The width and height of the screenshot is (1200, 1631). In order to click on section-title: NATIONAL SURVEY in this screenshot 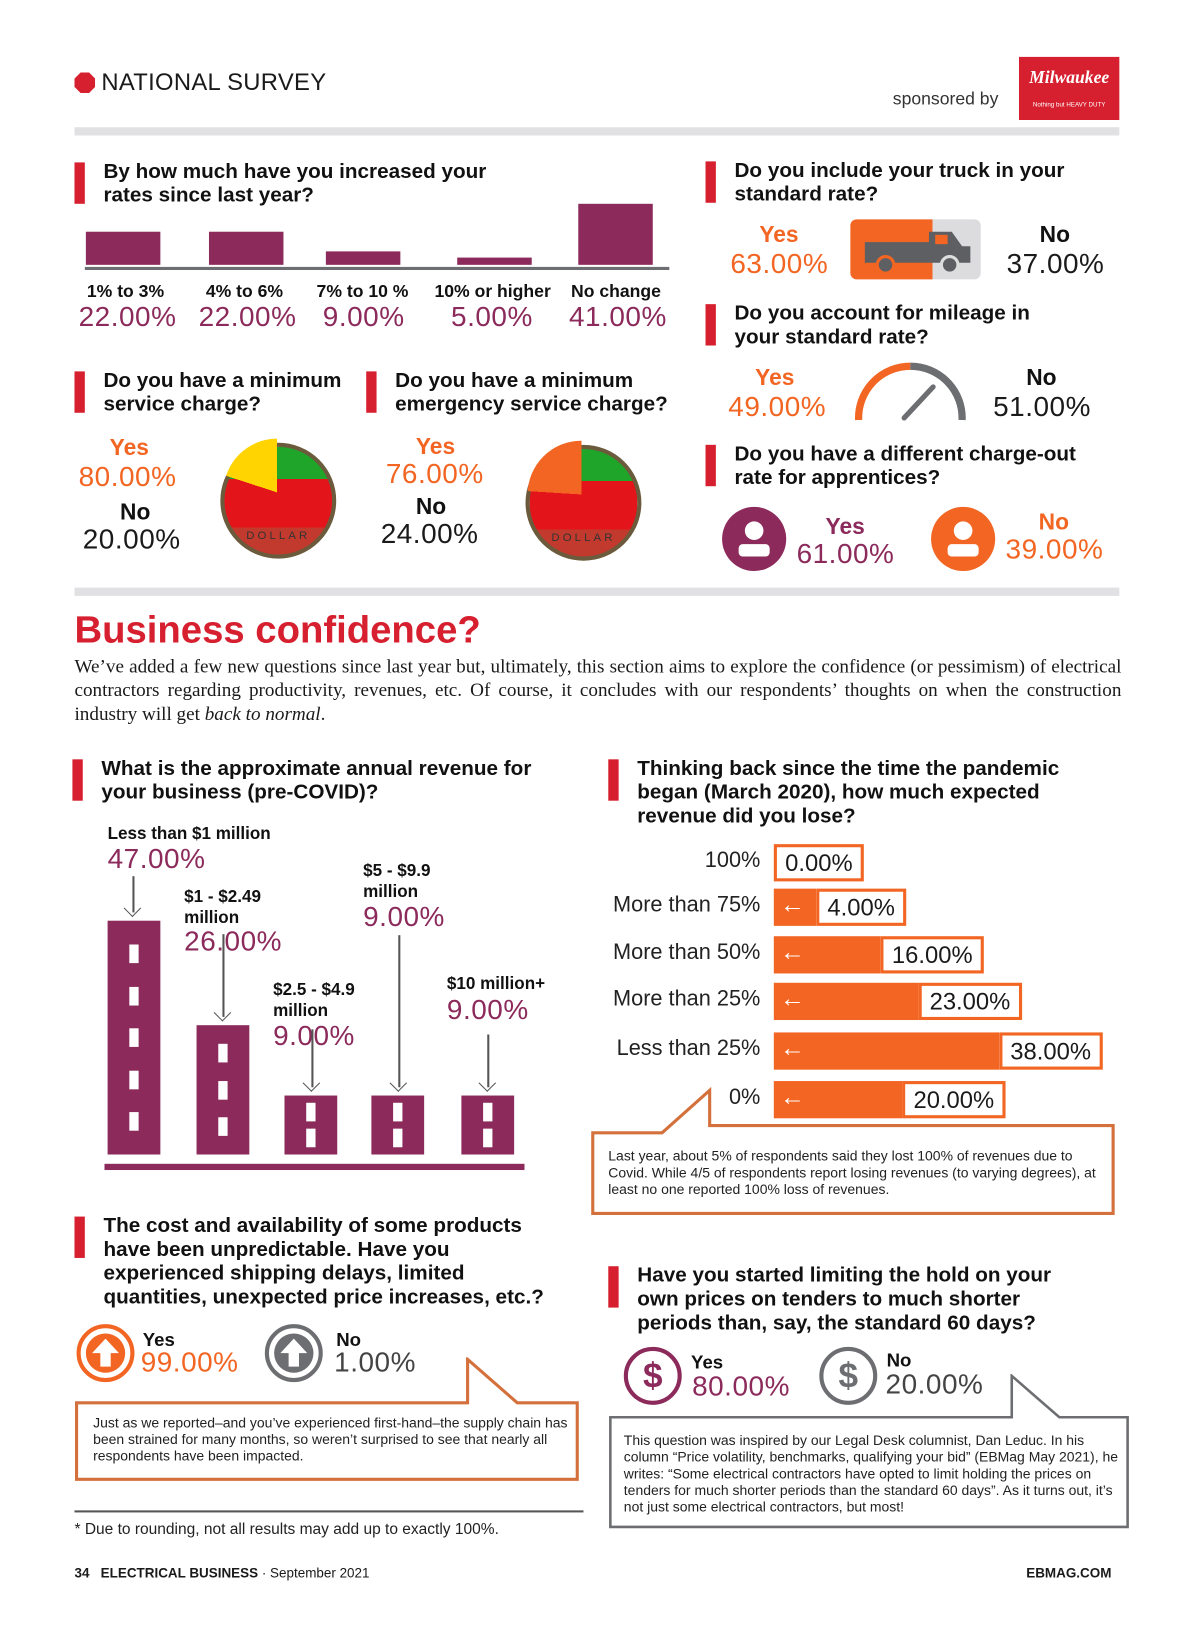, I will do `click(214, 82)`.